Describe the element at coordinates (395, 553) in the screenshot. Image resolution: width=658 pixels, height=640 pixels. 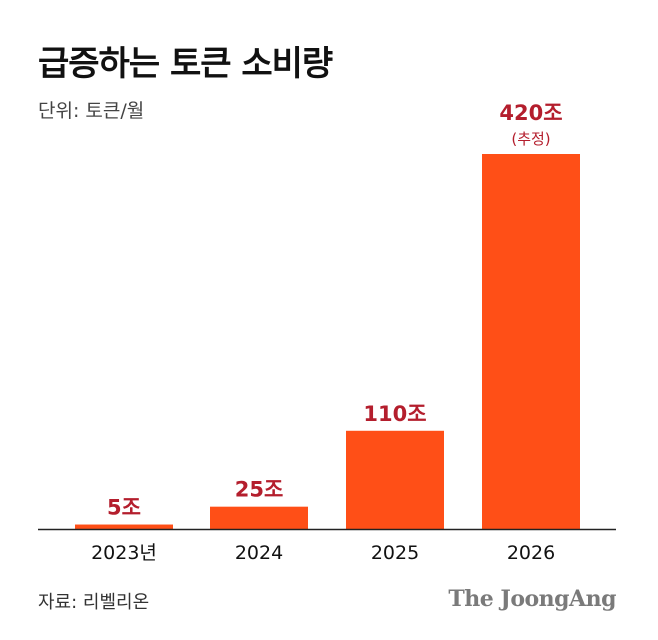
I see `x-tick-label-3: 2025` at that location.